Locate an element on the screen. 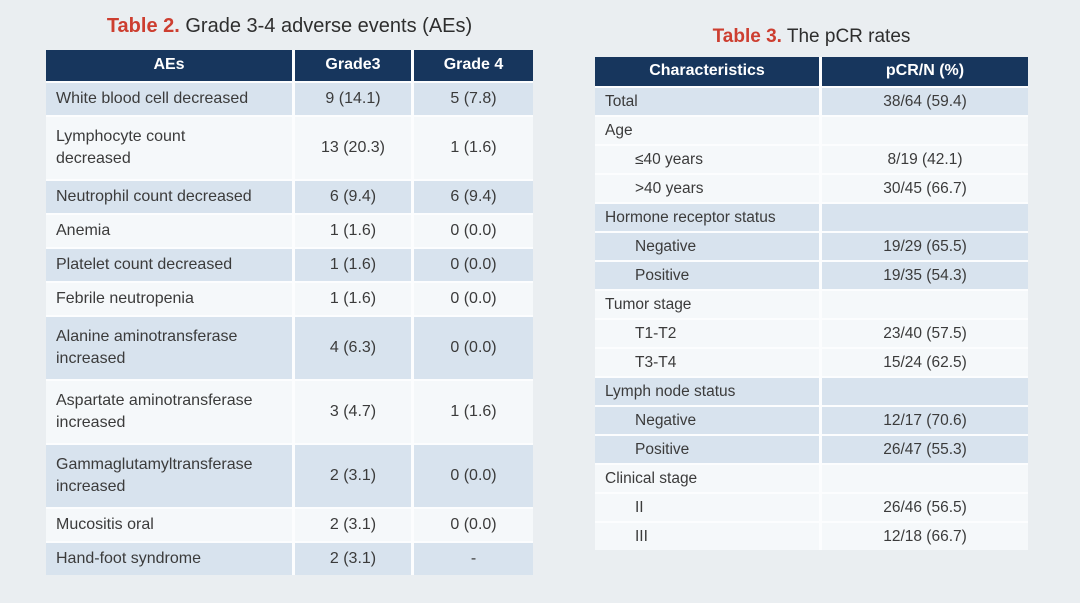  ae-cell: Hand-foot syndrome is located at coordinates (169, 559).